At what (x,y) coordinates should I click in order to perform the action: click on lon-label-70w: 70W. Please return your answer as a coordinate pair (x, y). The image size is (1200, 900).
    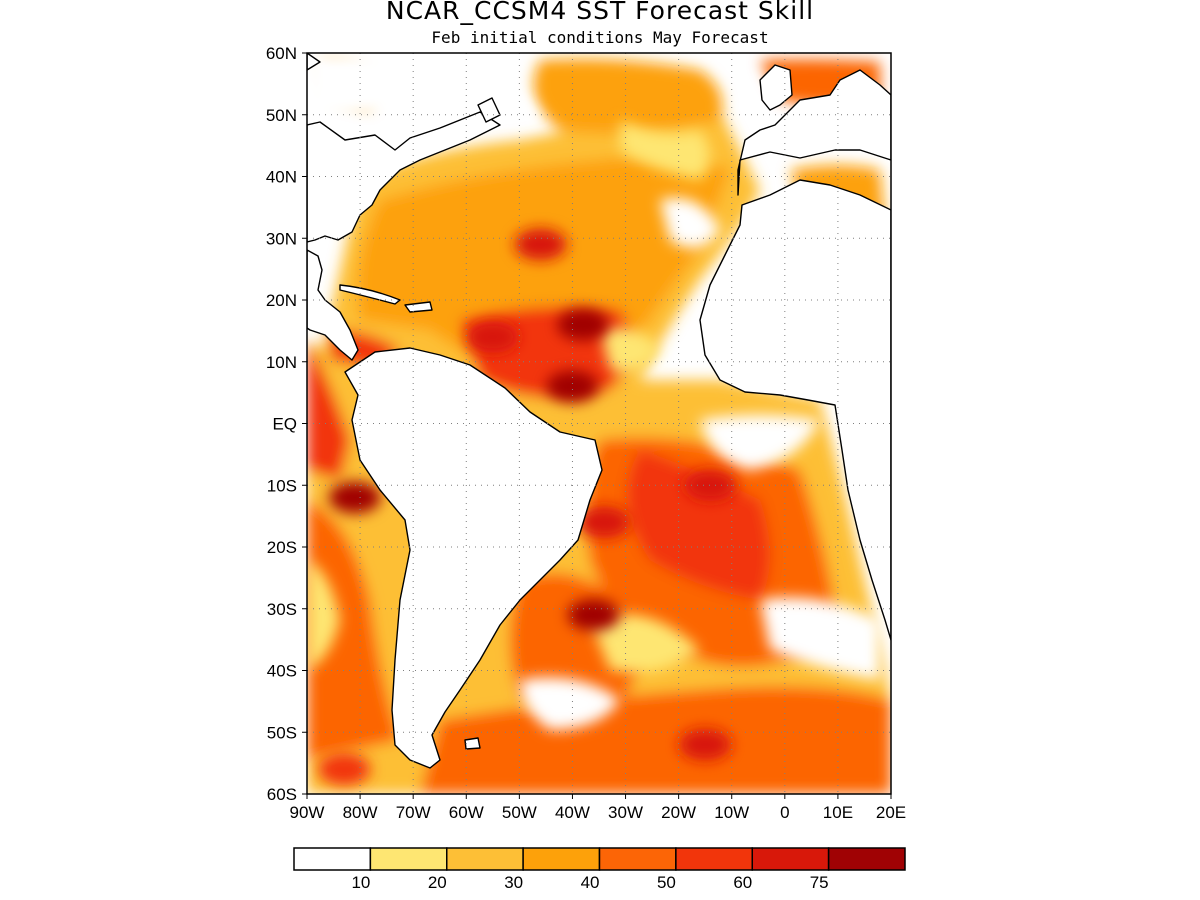
    Looking at the image, I should click on (413, 812).